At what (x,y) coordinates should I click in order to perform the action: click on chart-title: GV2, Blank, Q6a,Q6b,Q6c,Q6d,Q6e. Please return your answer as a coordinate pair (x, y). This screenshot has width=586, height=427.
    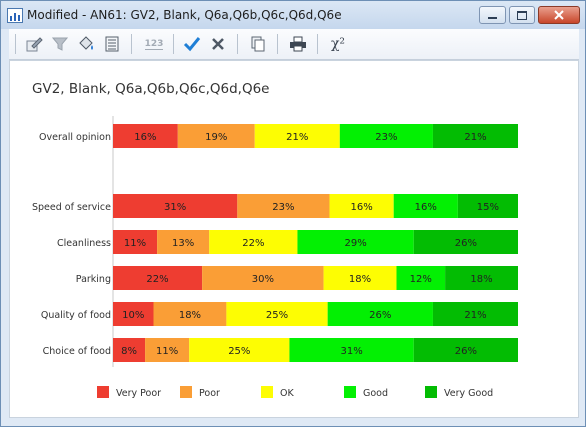
    Looking at the image, I should click on (151, 89).